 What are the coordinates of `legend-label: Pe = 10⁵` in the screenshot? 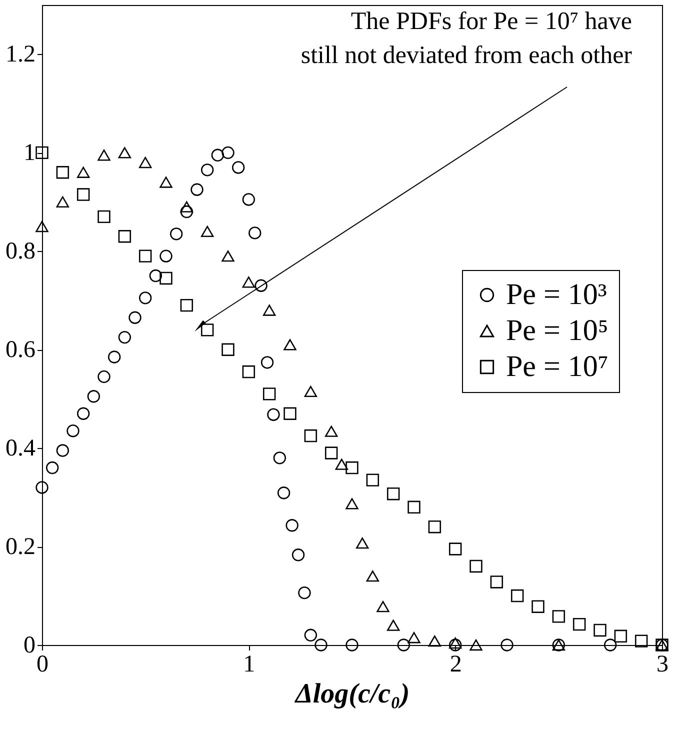 It's located at (557, 330).